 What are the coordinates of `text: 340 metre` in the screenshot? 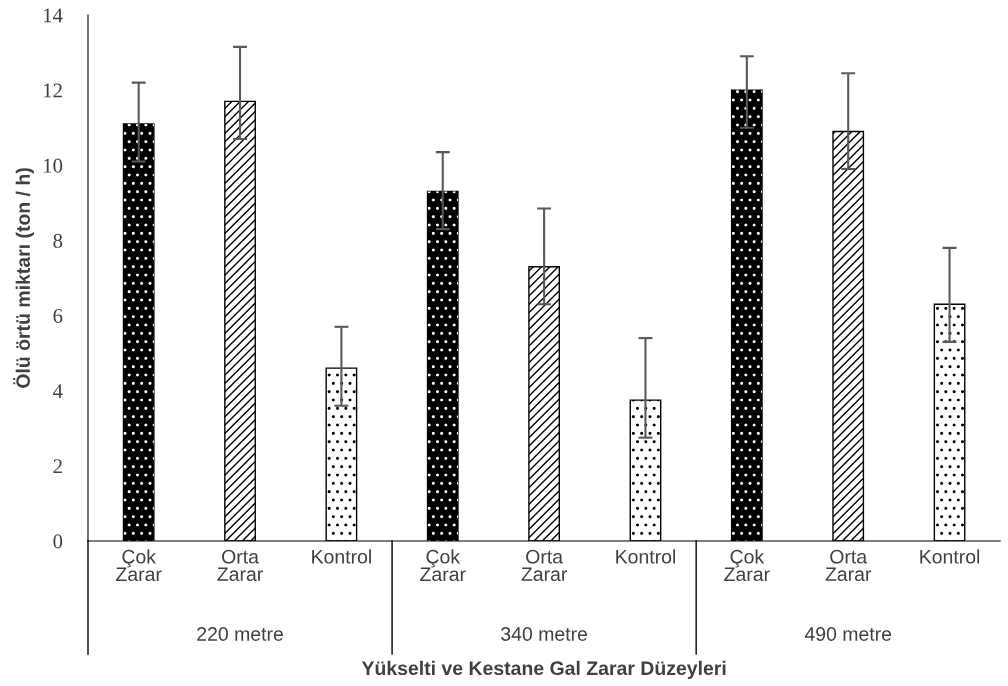 It's located at (544, 634).